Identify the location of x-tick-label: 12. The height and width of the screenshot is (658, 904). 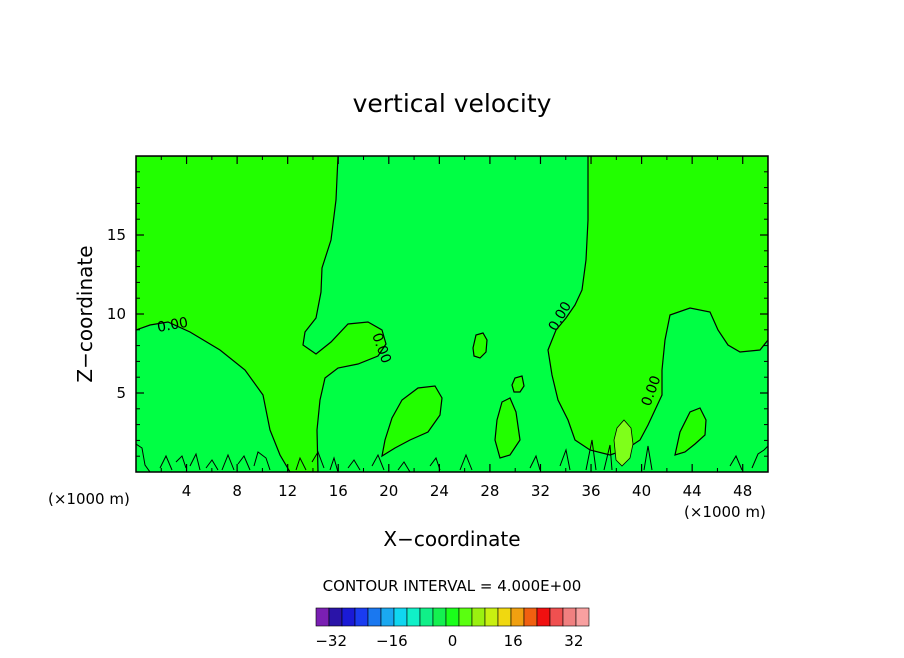
(287, 491).